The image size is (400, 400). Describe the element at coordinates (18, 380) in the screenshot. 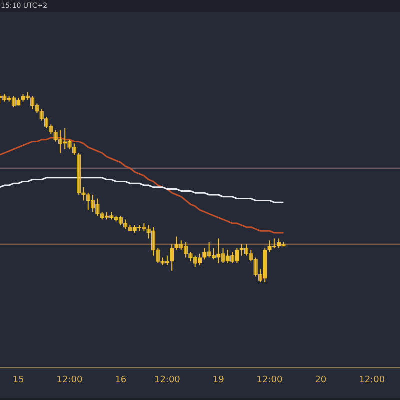

I see `x-tick-label: 15` at that location.